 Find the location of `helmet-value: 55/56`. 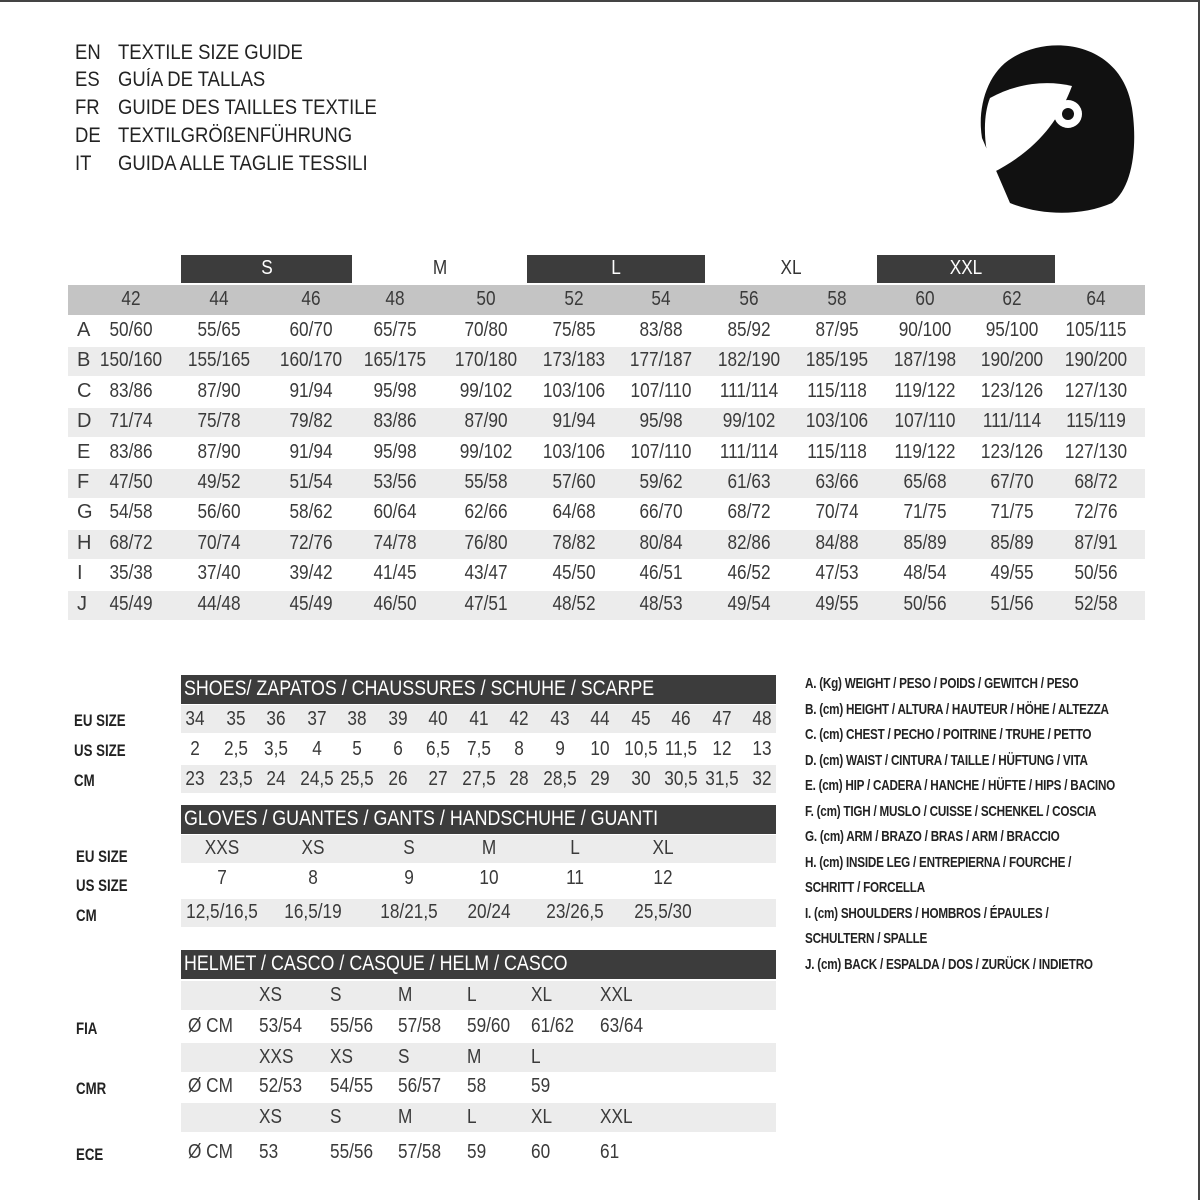

helmet-value: 55/56 is located at coordinates (352, 1152).